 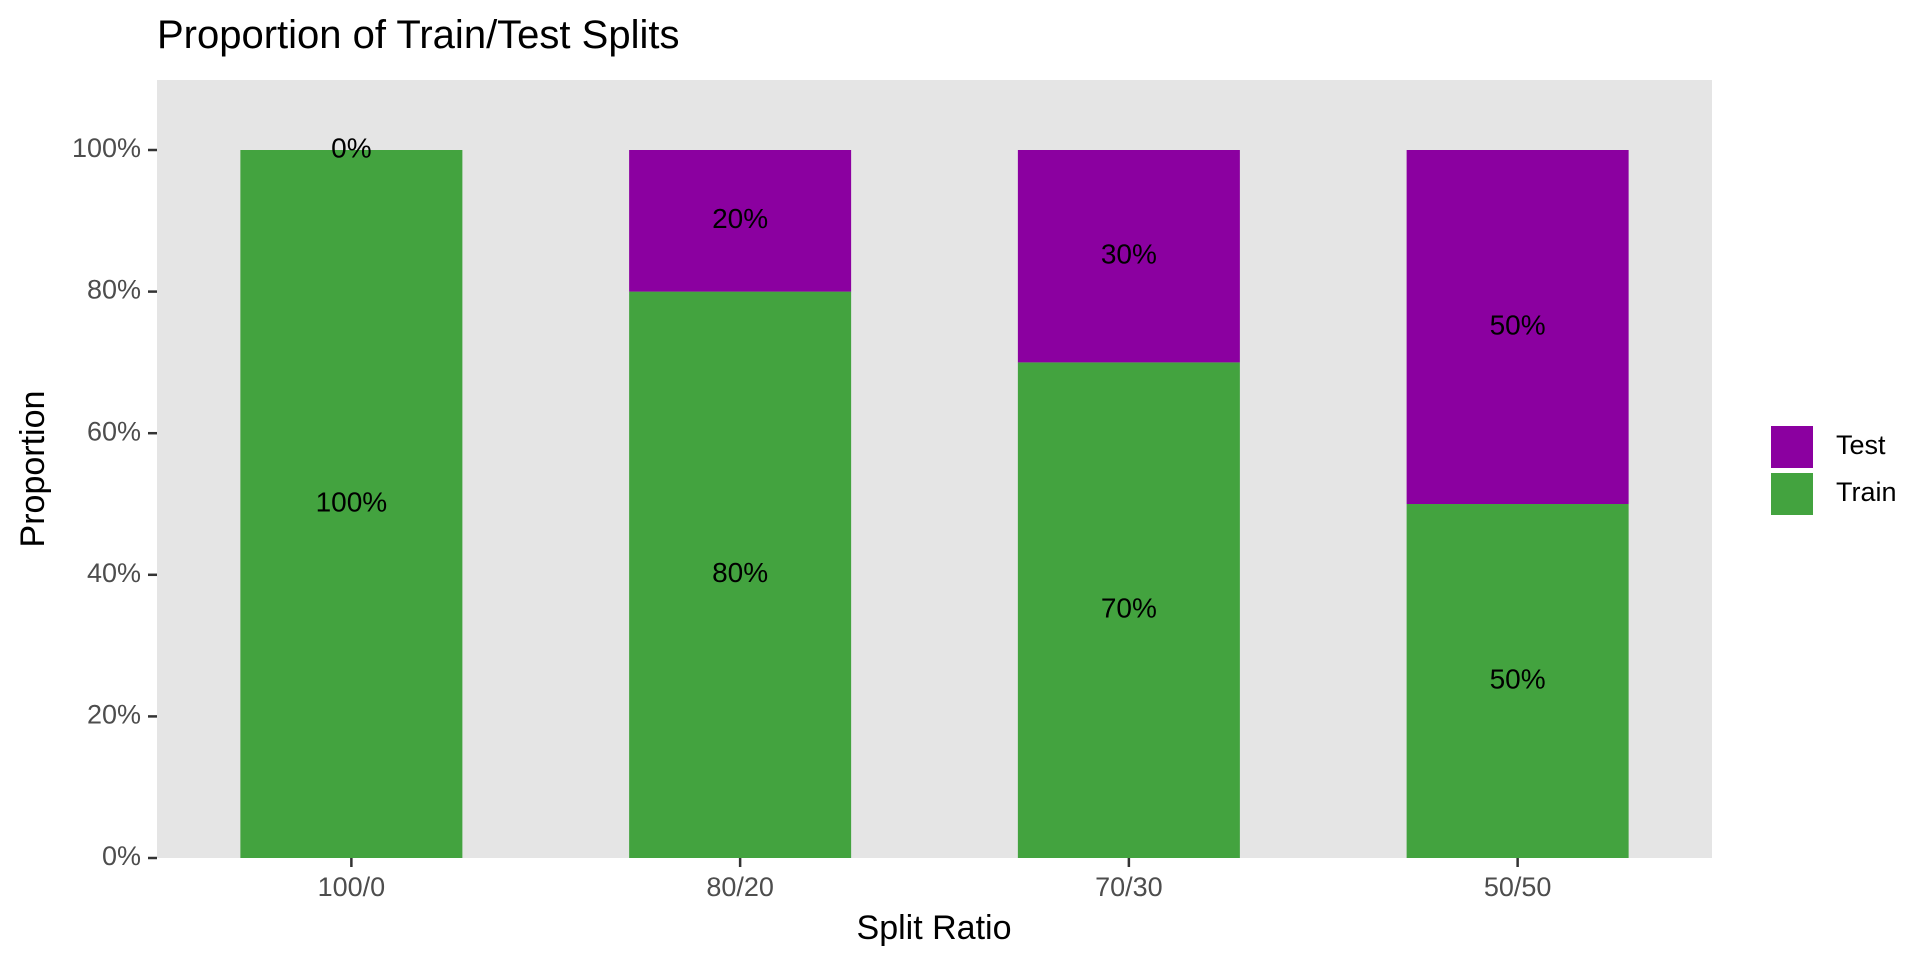 I want to click on x-tick-label-2: 80/20, so click(x=740, y=887).